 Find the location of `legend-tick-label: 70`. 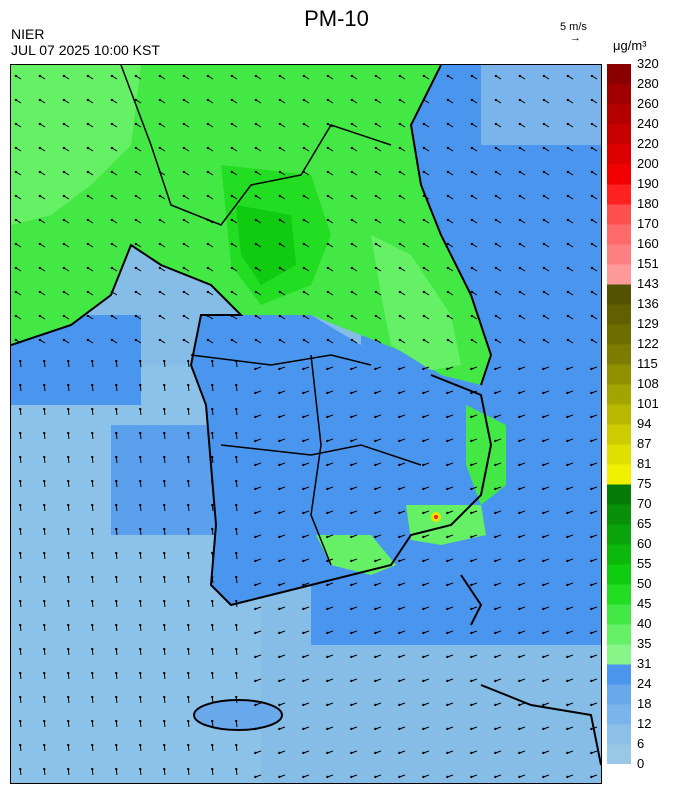

legend-tick-label: 70 is located at coordinates (644, 503).